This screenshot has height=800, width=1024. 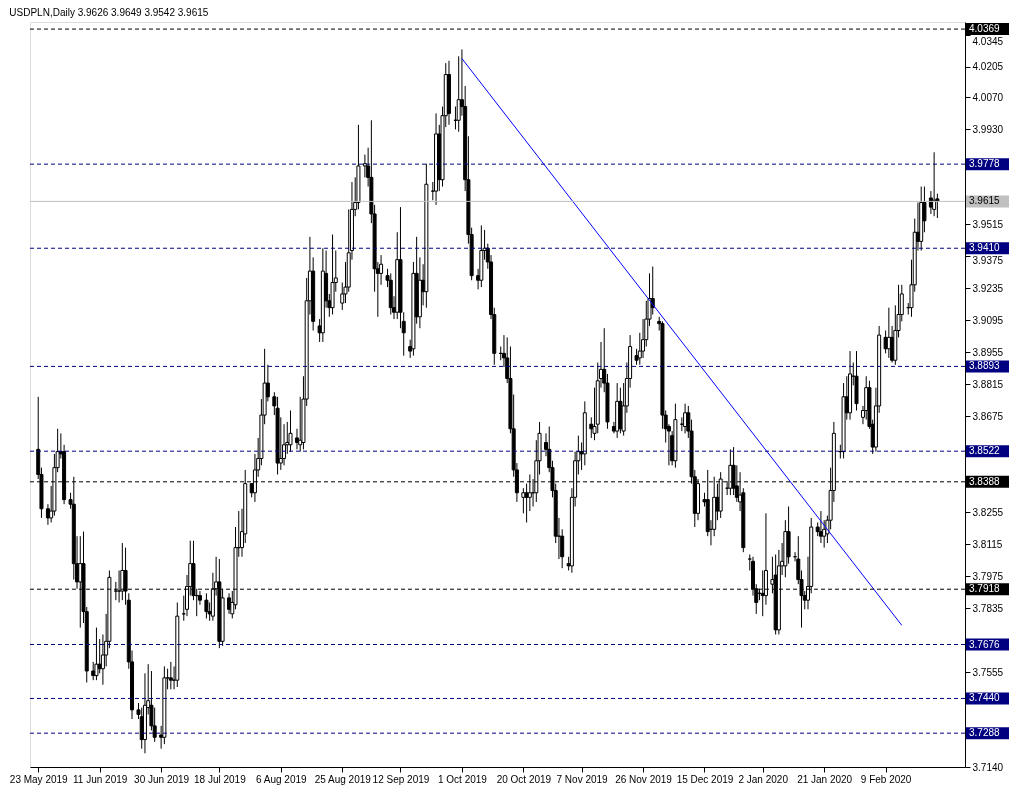 What do you see at coordinates (282, 779) in the screenshot?
I see `x-tick-label: 6 Aug 2019` at bounding box center [282, 779].